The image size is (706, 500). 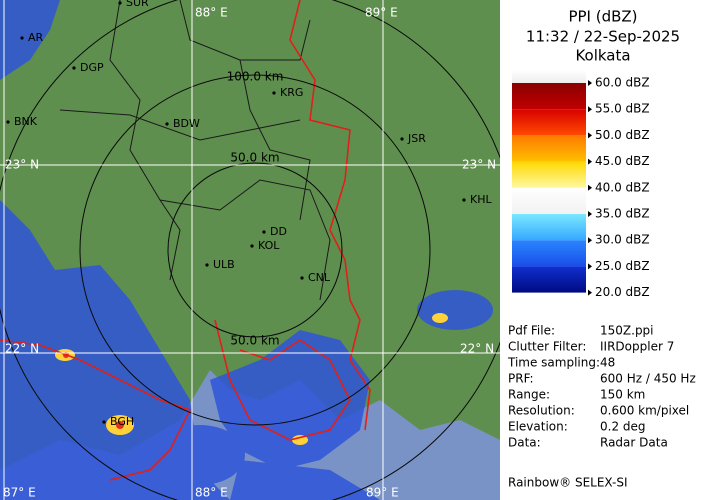 I want to click on legend-label: 50.0 dBZ, so click(x=622, y=135).